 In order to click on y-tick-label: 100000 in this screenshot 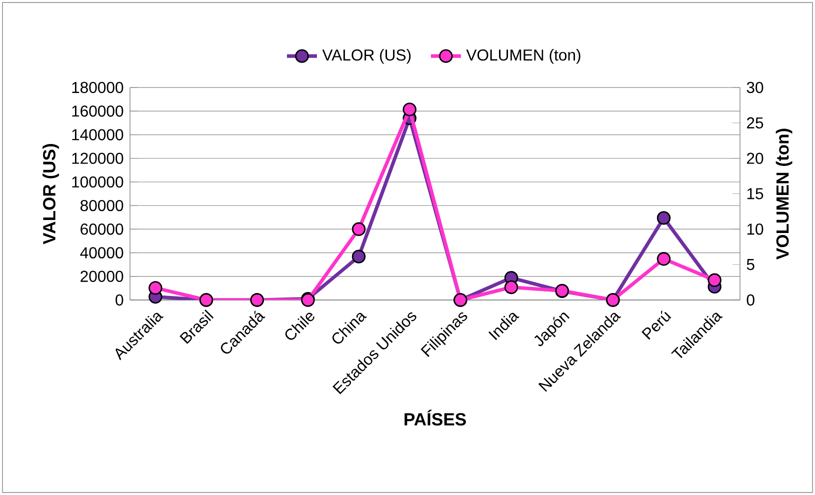, I will do `click(98, 182)`.